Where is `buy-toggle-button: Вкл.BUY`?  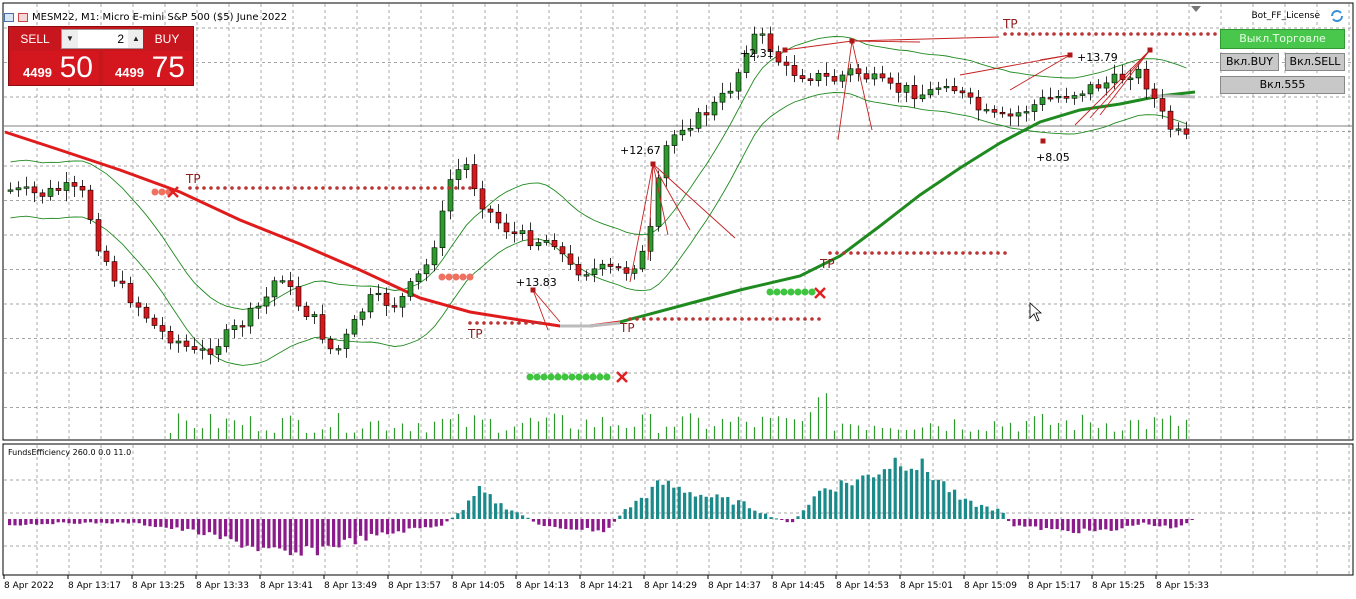
buy-toggle-button: Вкл.BUY is located at coordinates (1249, 62).